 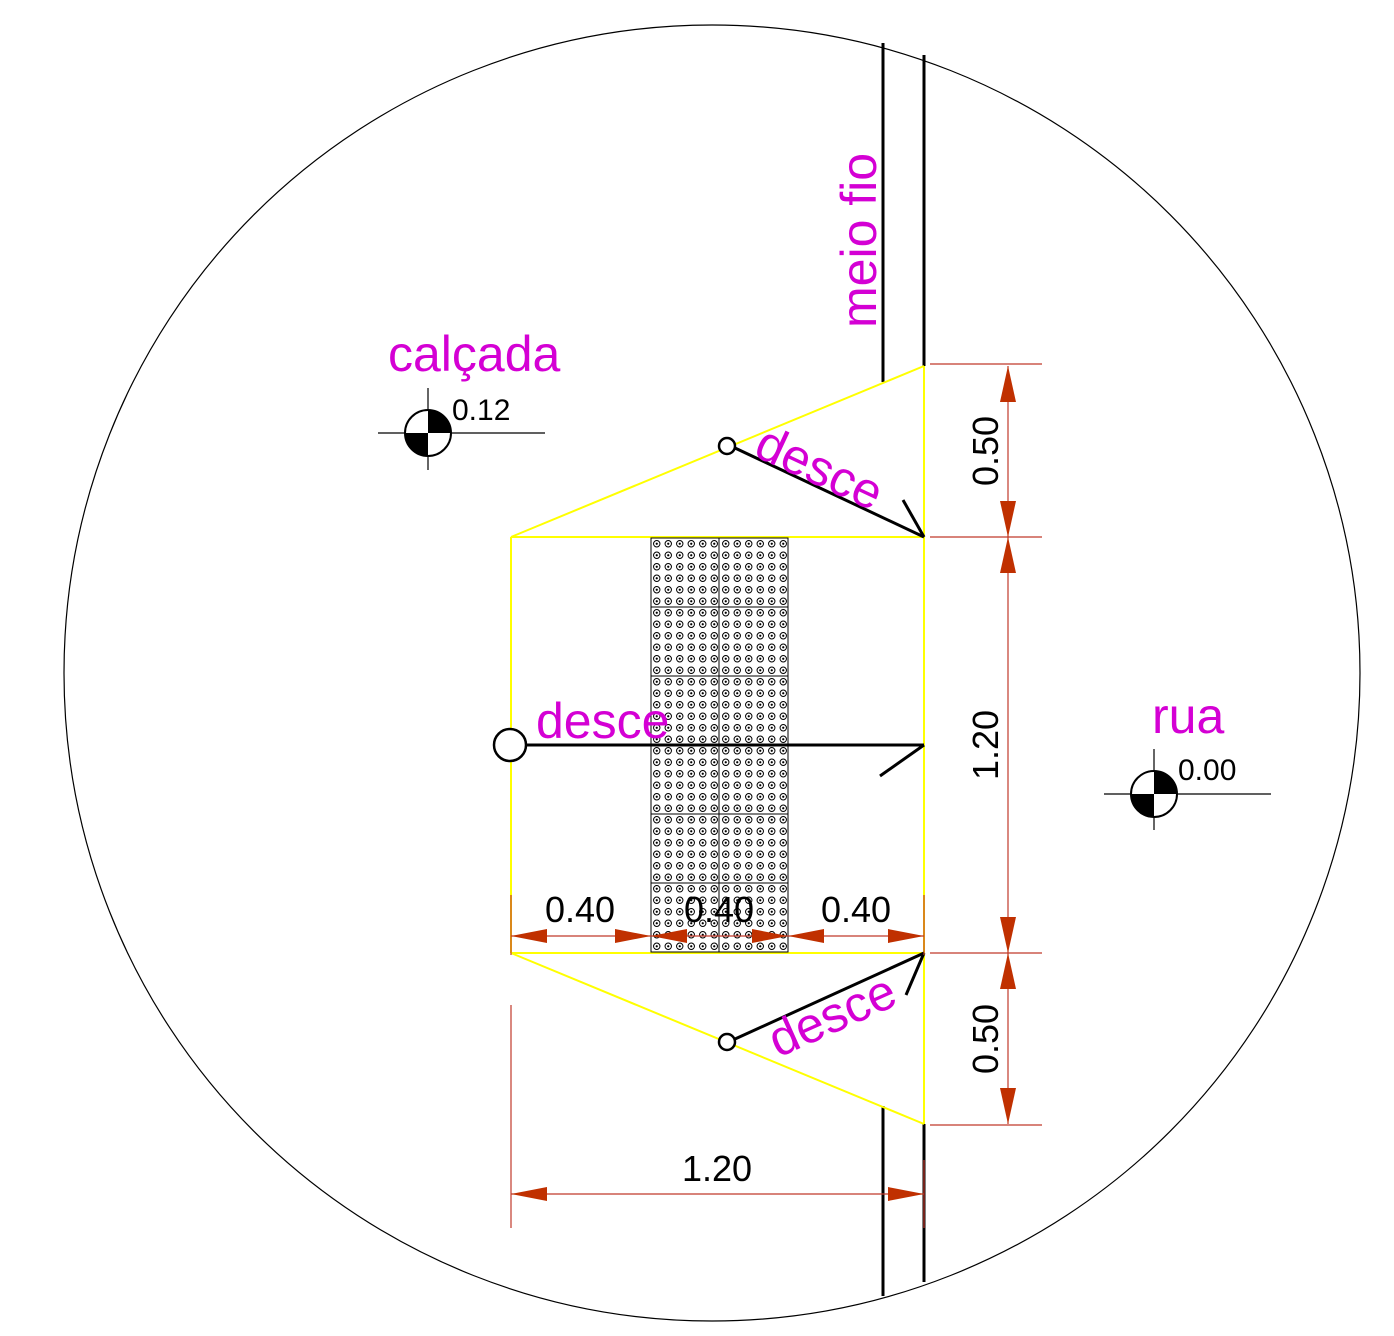 I want to click on horizontal-part-arrows, so click(x=717, y=936).